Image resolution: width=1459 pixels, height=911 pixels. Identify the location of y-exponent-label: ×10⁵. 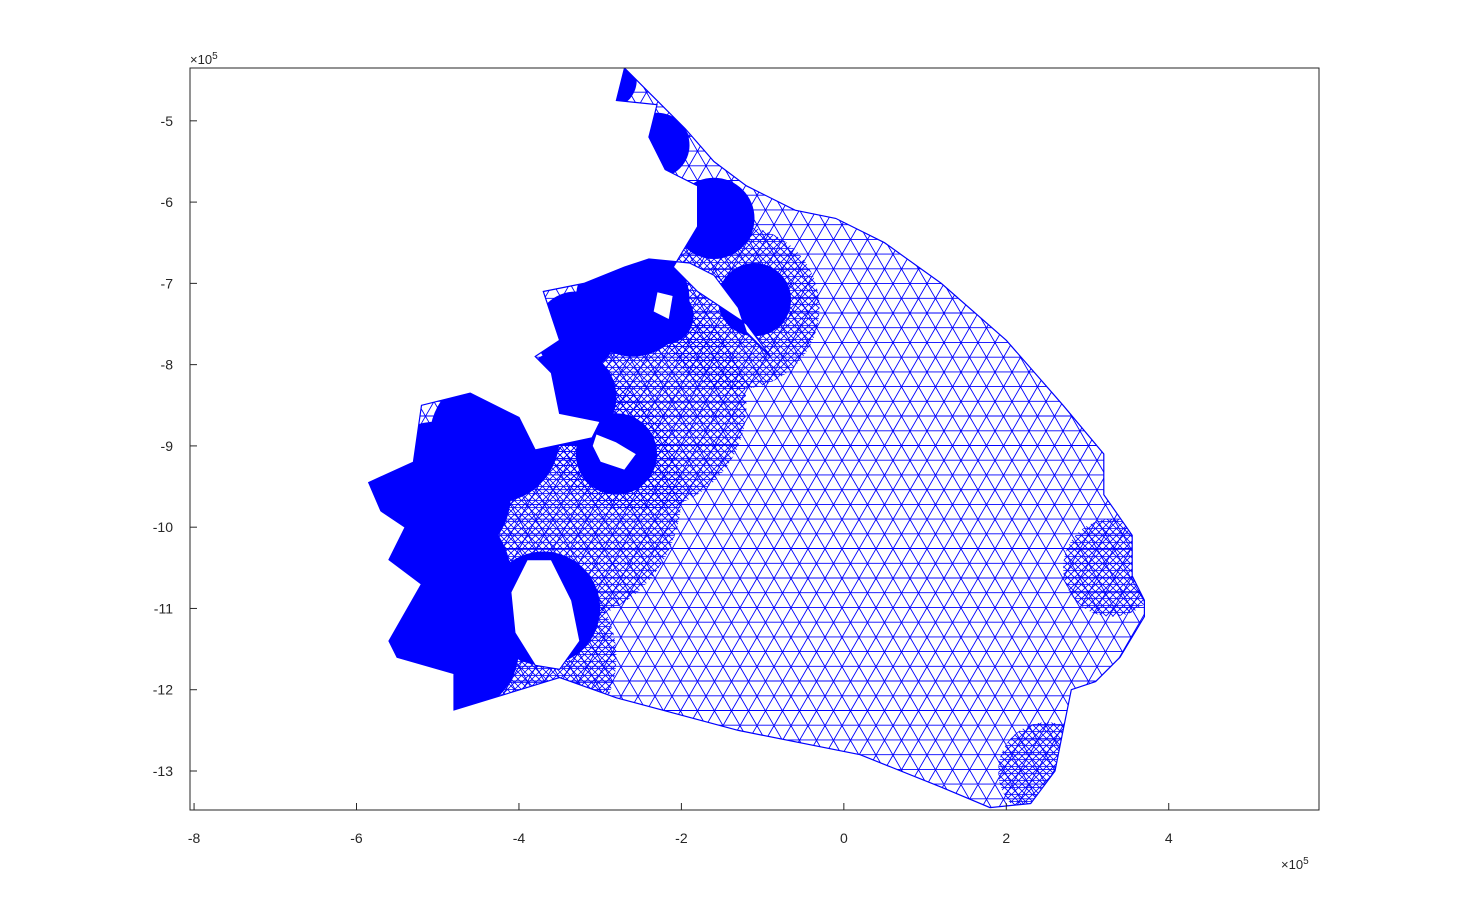
(204, 59).